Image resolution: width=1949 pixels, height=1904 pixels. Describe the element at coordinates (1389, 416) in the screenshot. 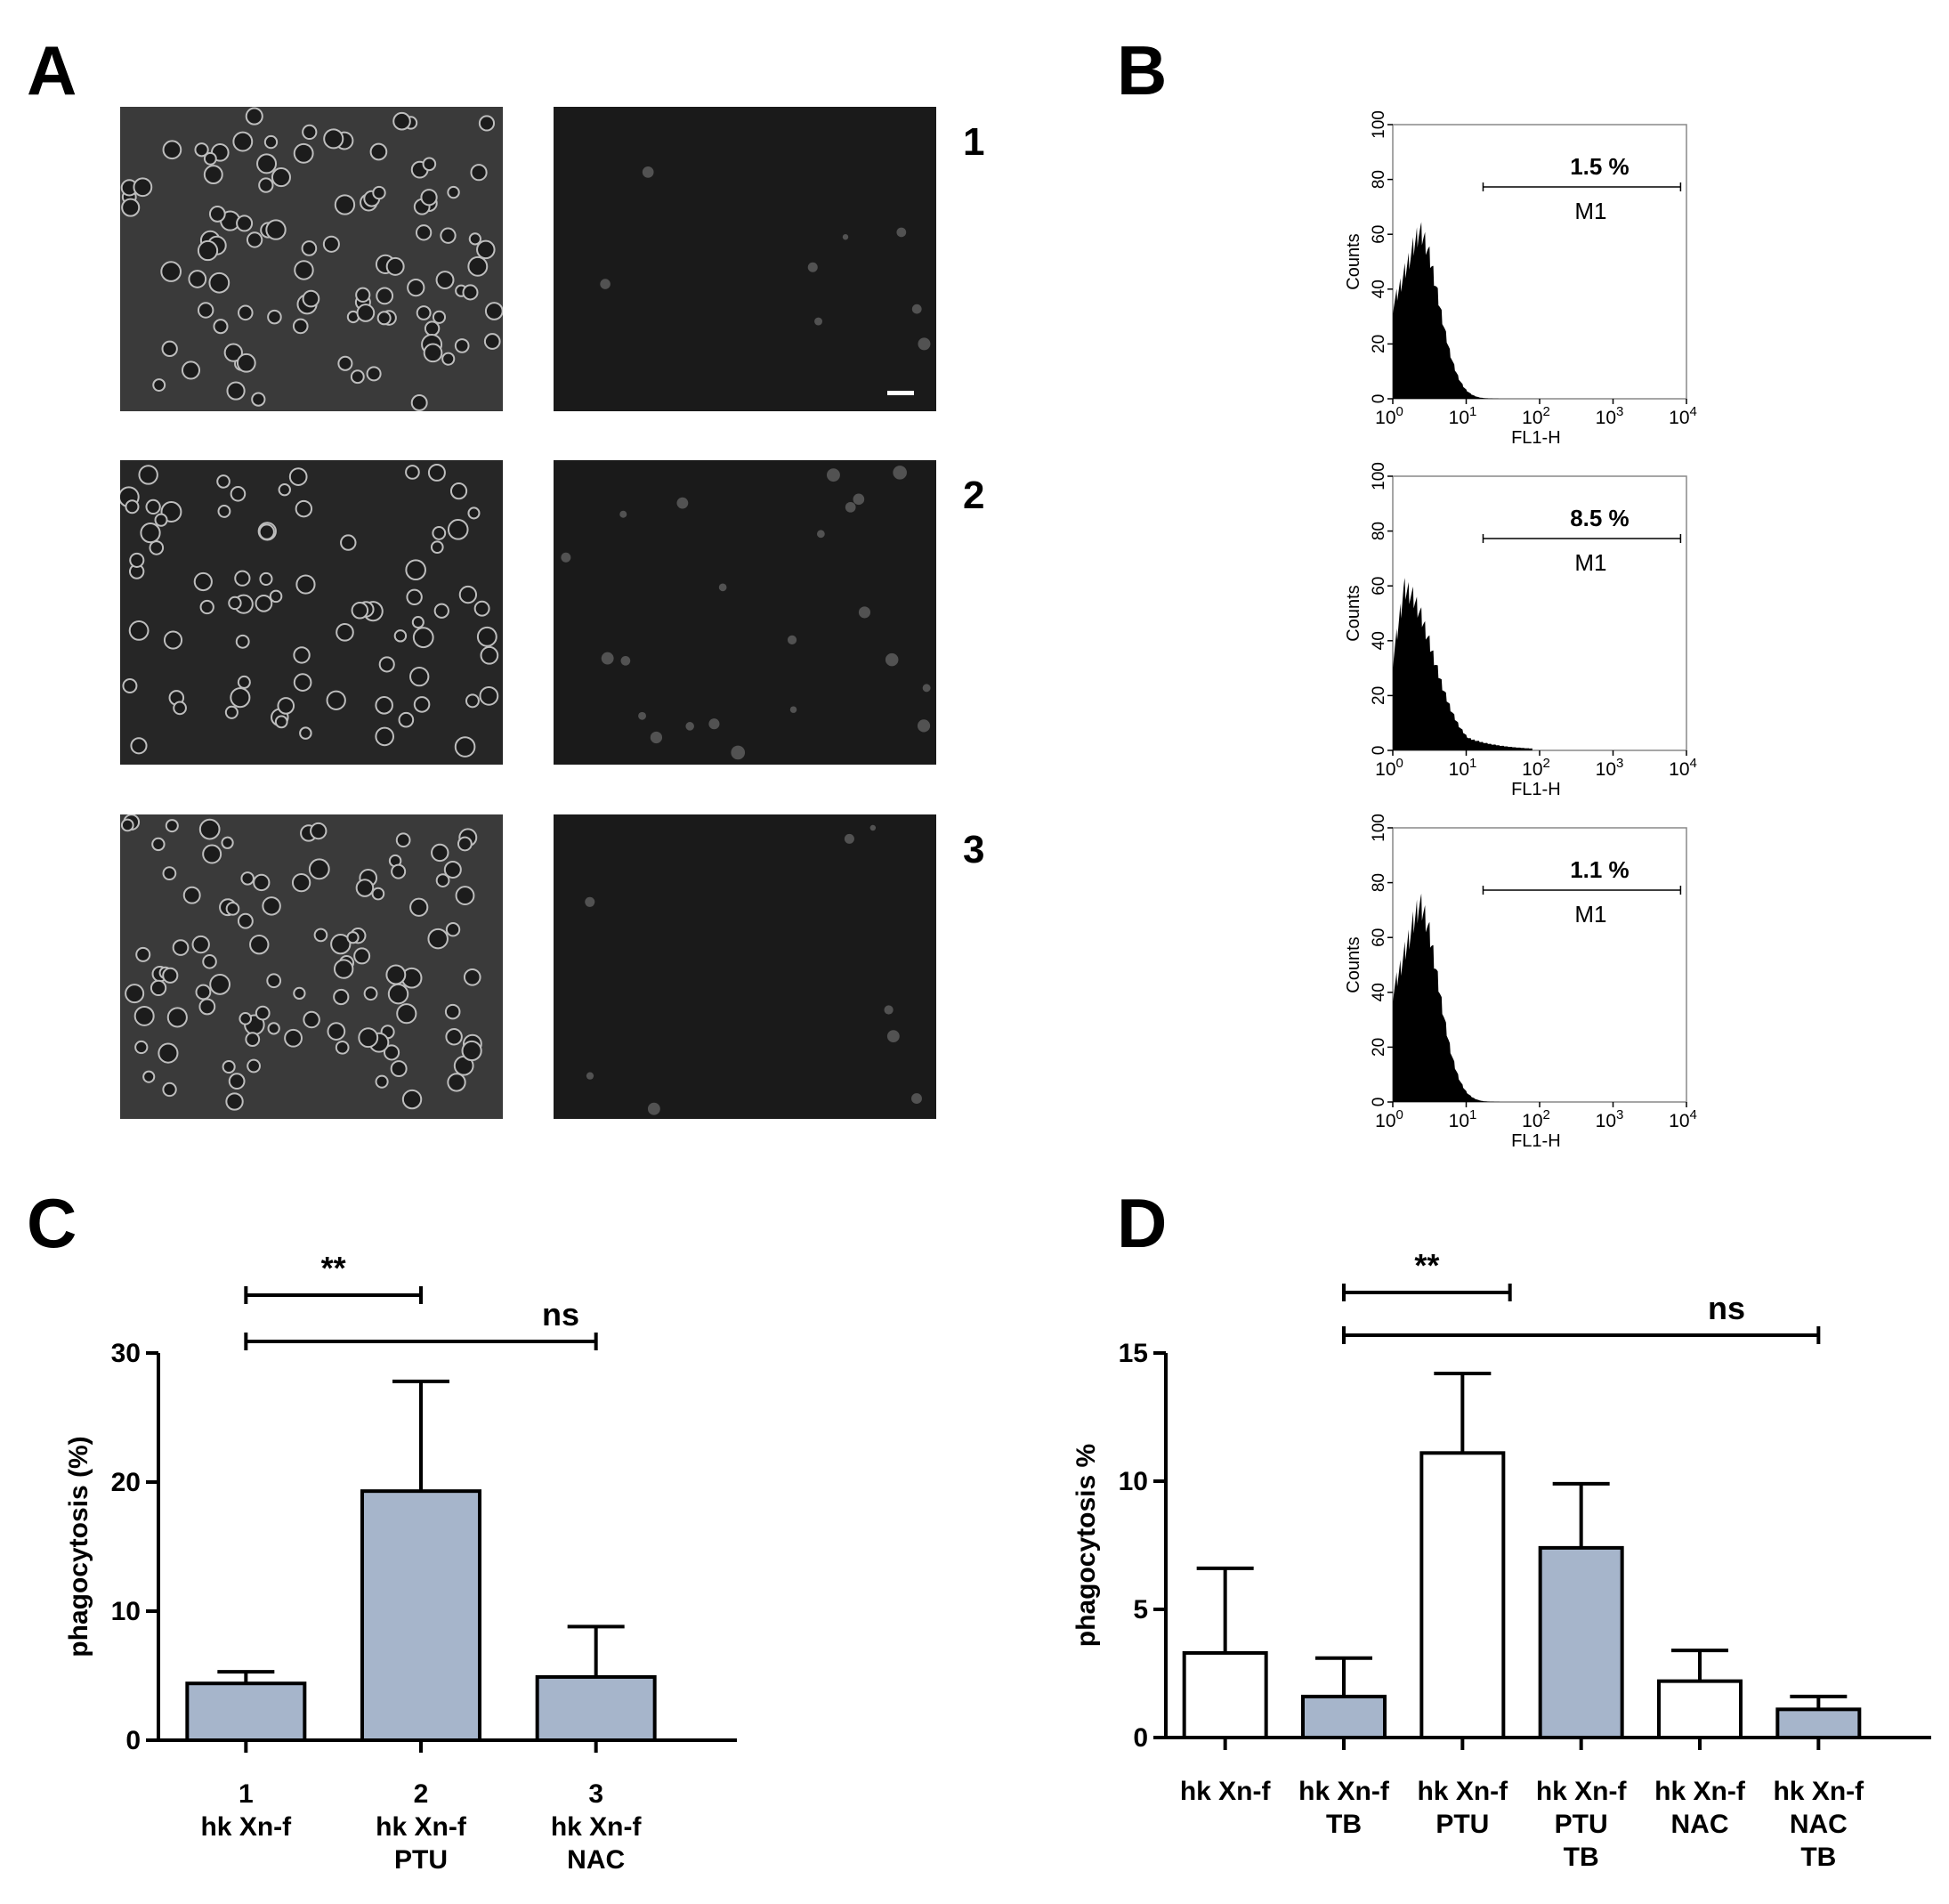

I see `x-tick-label: 10⁰` at that location.